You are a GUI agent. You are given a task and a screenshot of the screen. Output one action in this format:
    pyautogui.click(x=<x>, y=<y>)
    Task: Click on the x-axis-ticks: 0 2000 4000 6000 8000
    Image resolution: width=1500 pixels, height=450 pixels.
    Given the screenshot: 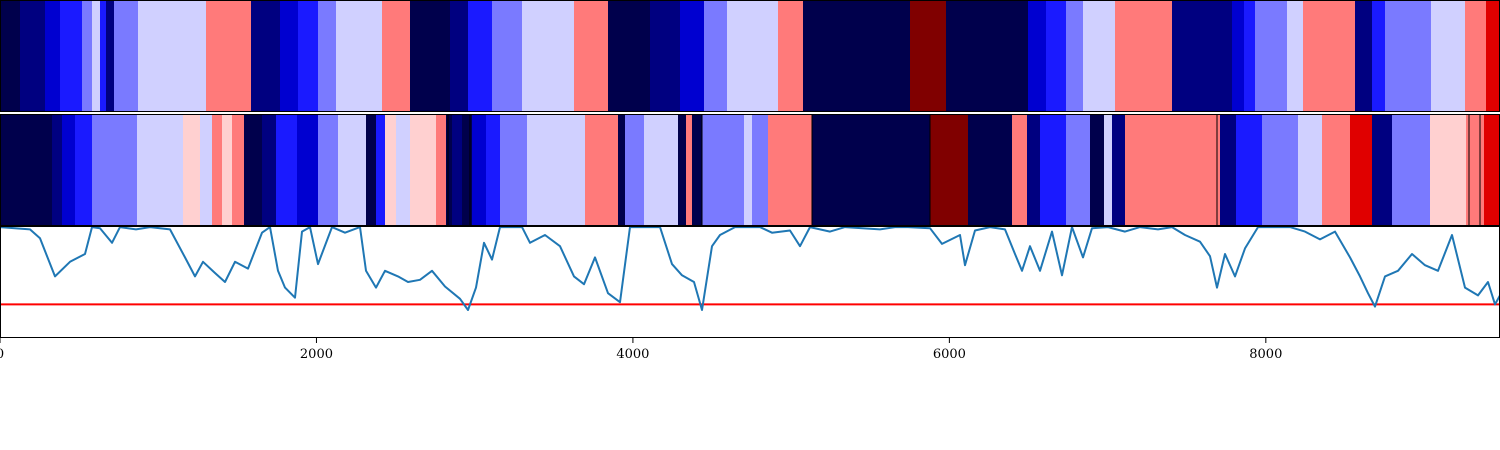 What is the action you would take?
    pyautogui.click(x=641, y=350)
    